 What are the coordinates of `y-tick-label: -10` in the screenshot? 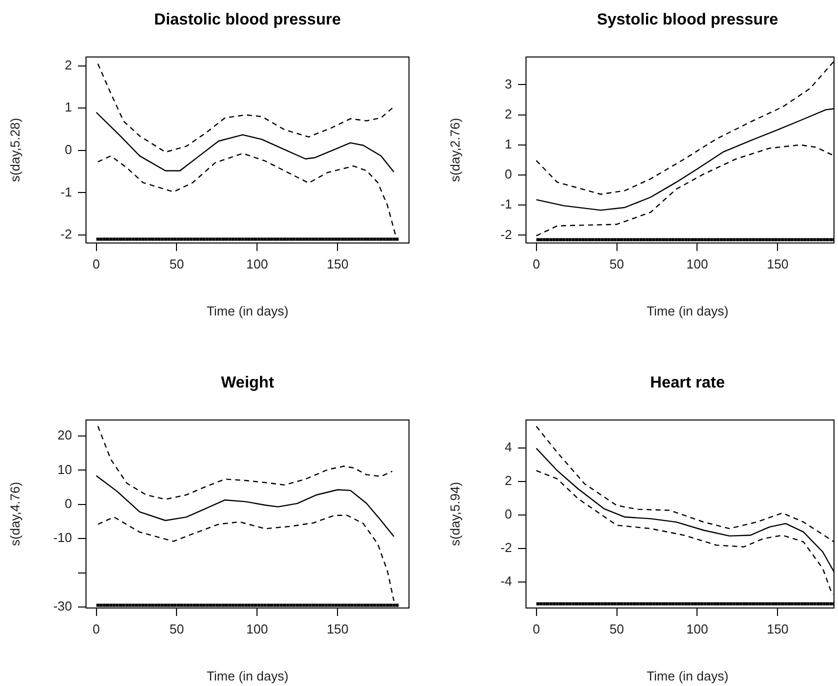 It's located at (62, 538).